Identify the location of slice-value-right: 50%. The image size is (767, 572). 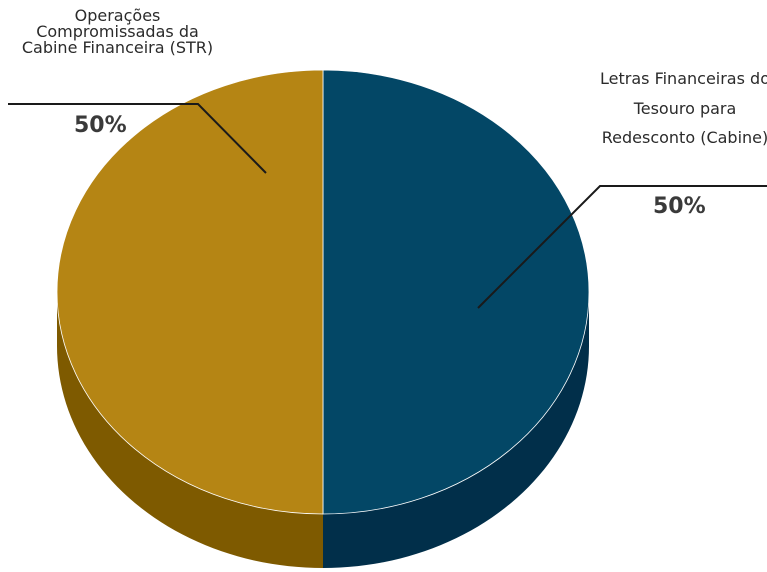
(679, 206).